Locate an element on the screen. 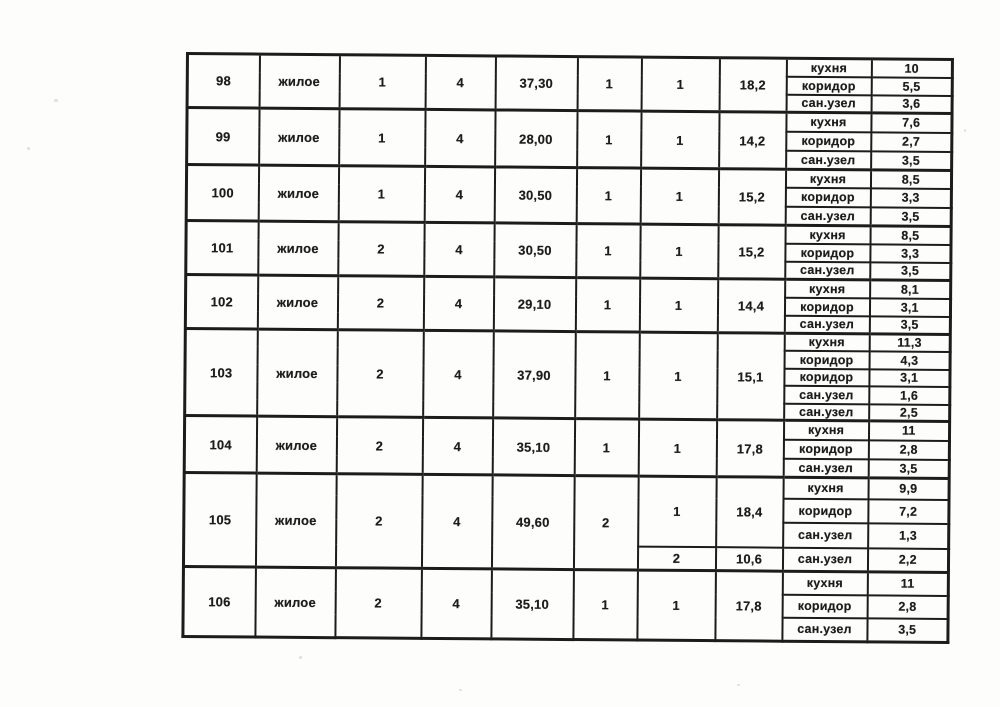  aux-room-area-cell: 5,5 is located at coordinates (912, 86).